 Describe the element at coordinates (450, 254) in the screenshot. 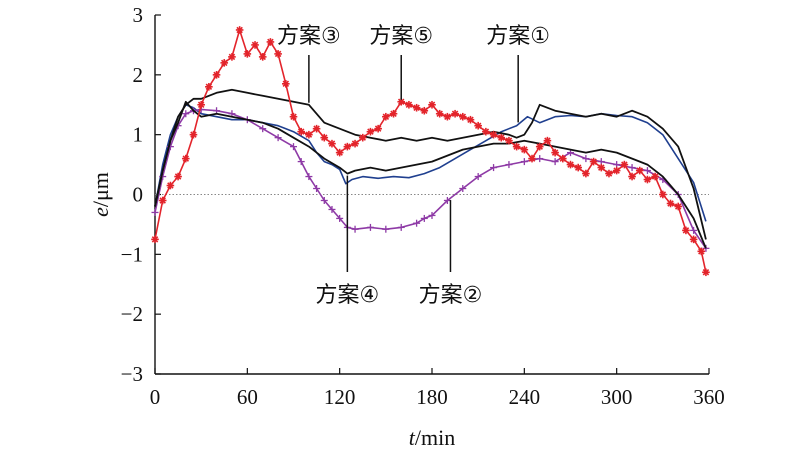

I see `annotation-plan2: 方案②` at that location.